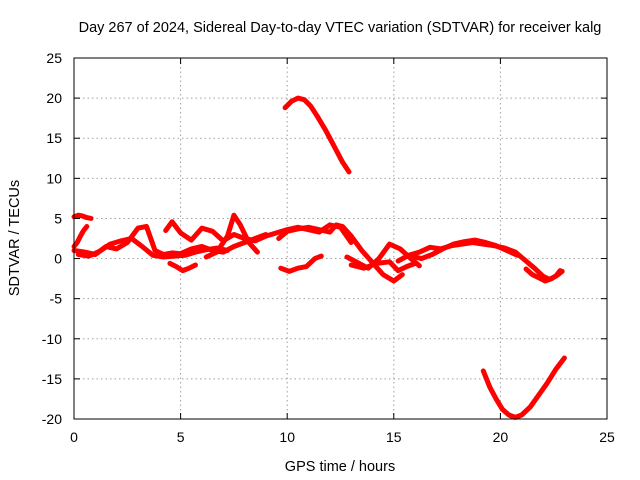 The image size is (640, 480). Describe the element at coordinates (56, 299) in the screenshot. I see `y-tick-label: -5` at that location.